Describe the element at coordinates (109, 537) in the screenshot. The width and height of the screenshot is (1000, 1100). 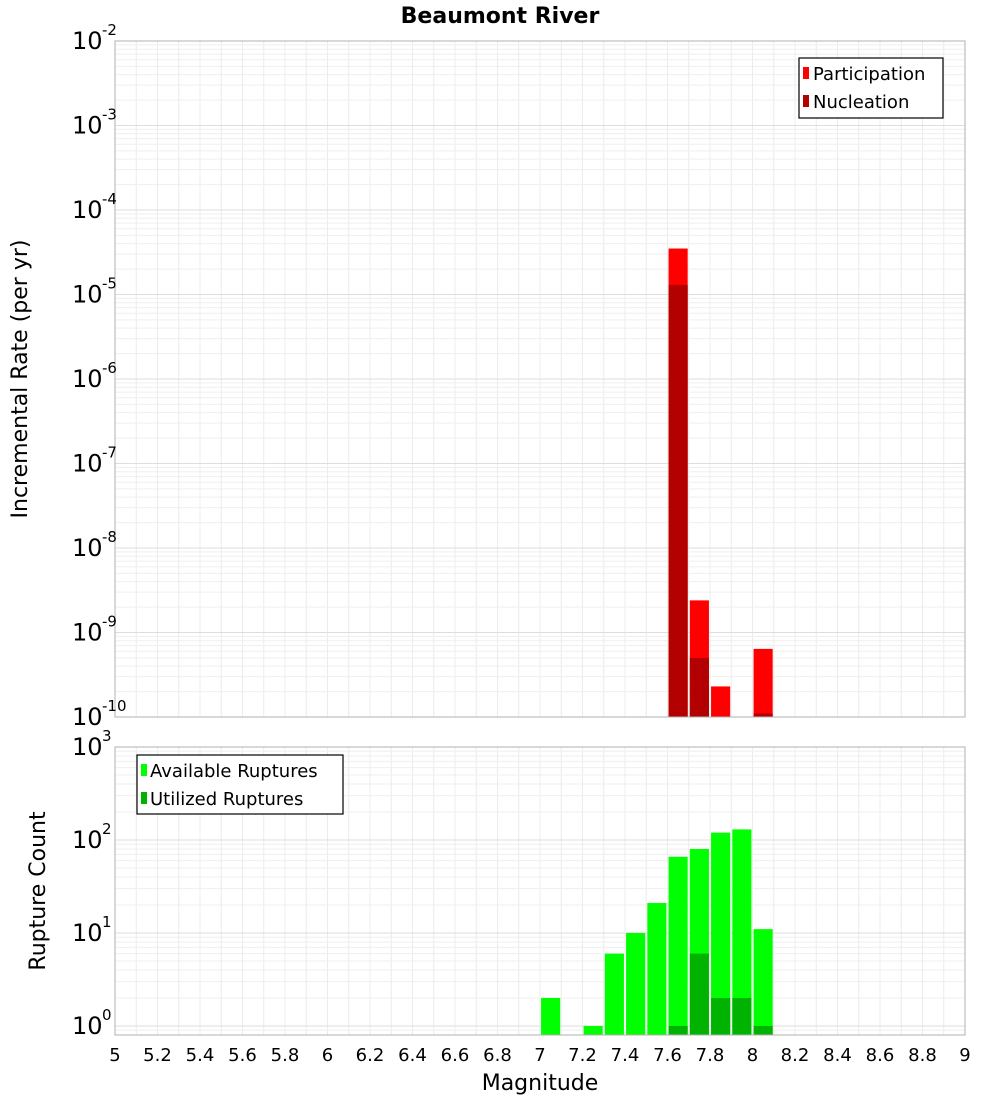
I see `top-y-tick-exponent: -8` at that location.